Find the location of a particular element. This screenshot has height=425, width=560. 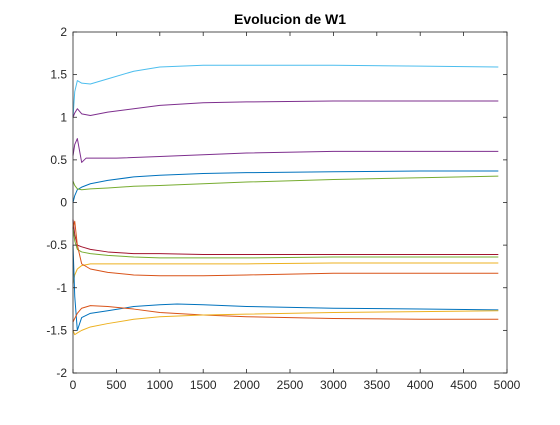

y-tick-label-7: 1.5 is located at coordinates (58, 75).